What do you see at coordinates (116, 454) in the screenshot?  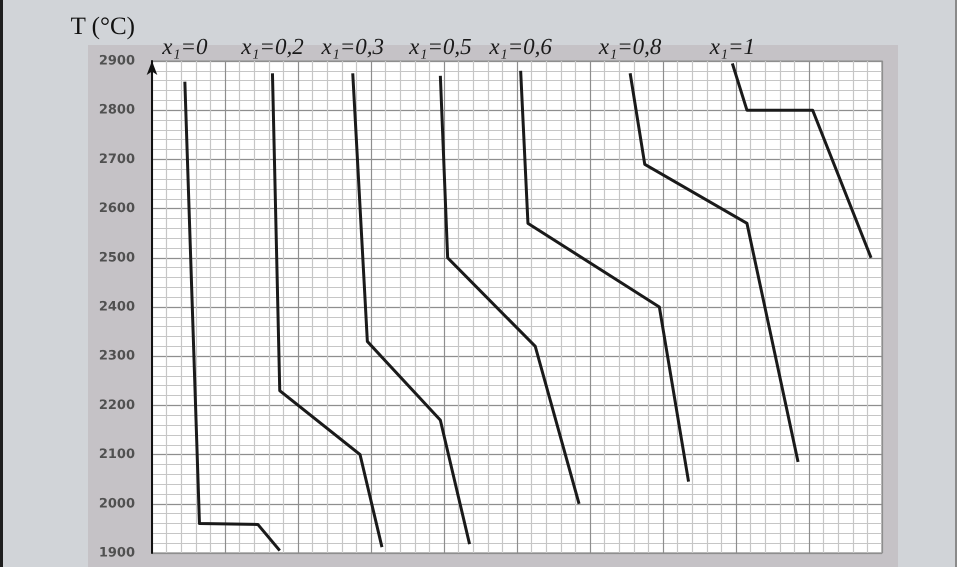 I see `y-tick-label: 2100` at bounding box center [116, 454].